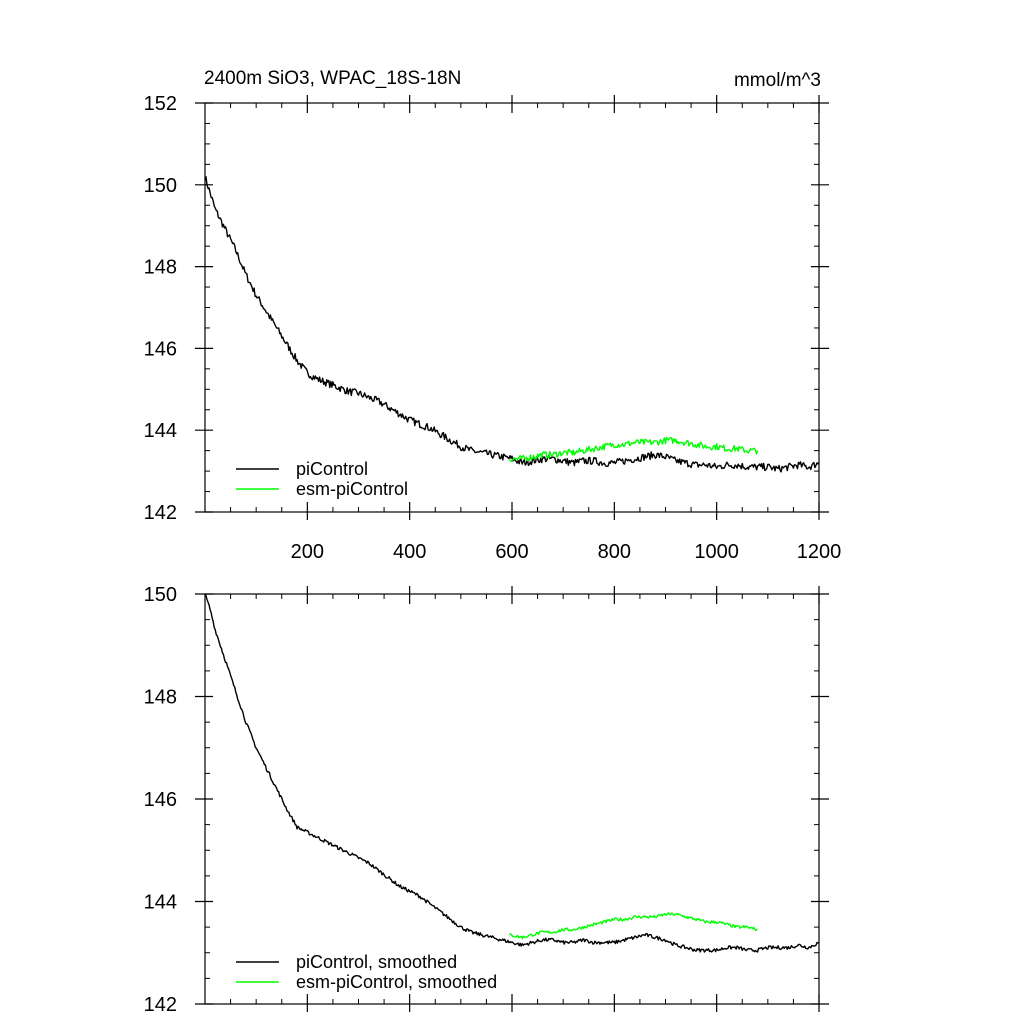 The height and width of the screenshot is (1024, 1024). I want to click on top-legend: piControl esm-piControl, so click(322, 479).